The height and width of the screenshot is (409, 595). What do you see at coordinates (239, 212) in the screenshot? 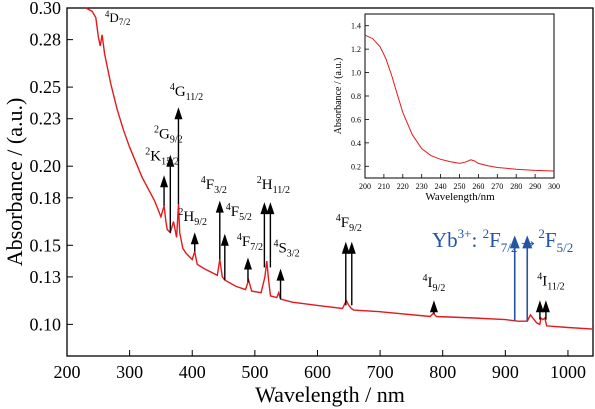
I see `transition-label: 4F5/2` at bounding box center [239, 212].